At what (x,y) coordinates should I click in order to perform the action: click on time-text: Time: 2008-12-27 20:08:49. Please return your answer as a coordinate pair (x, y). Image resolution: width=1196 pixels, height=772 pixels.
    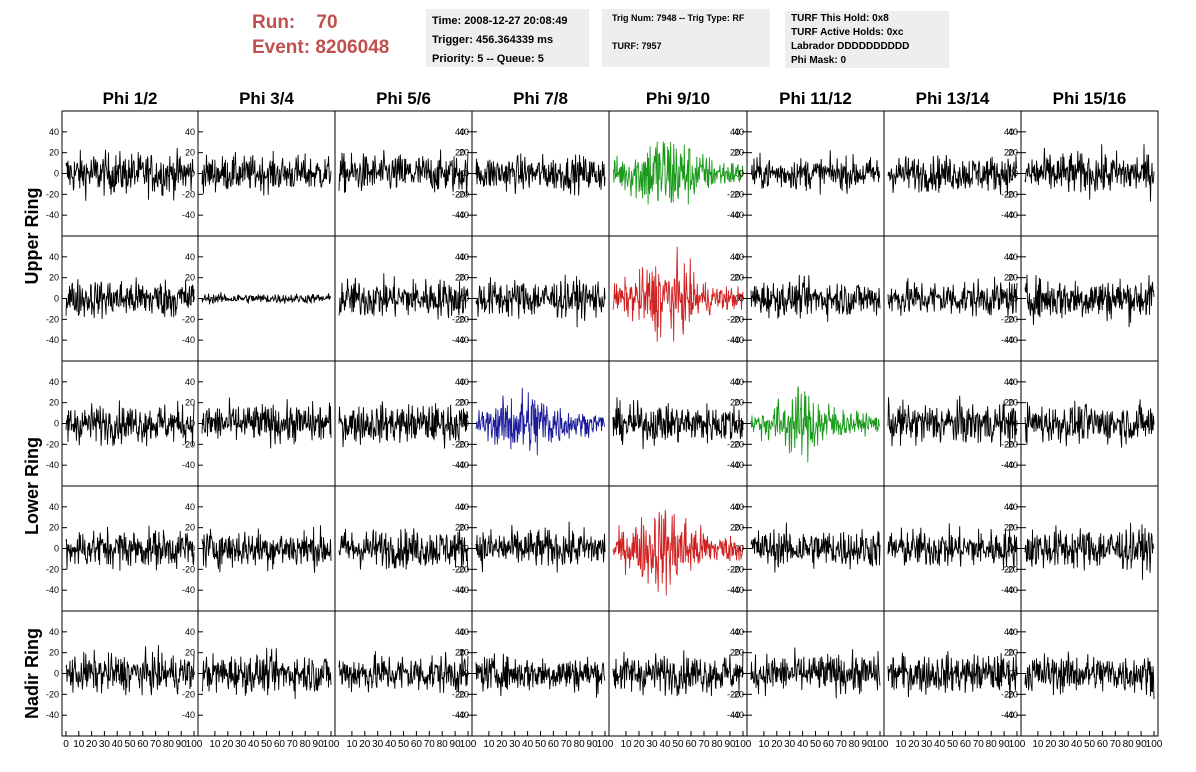
    Looking at the image, I should click on (500, 21).